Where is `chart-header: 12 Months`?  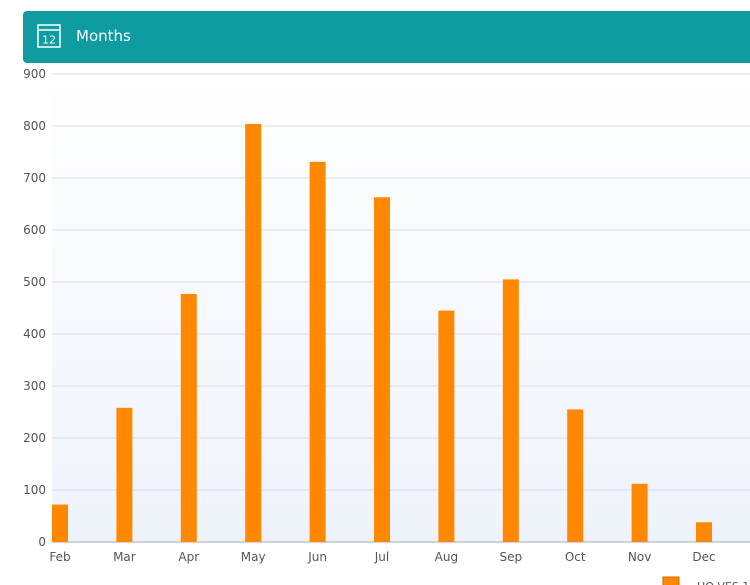 chart-header: 12 Months is located at coordinates (386, 37).